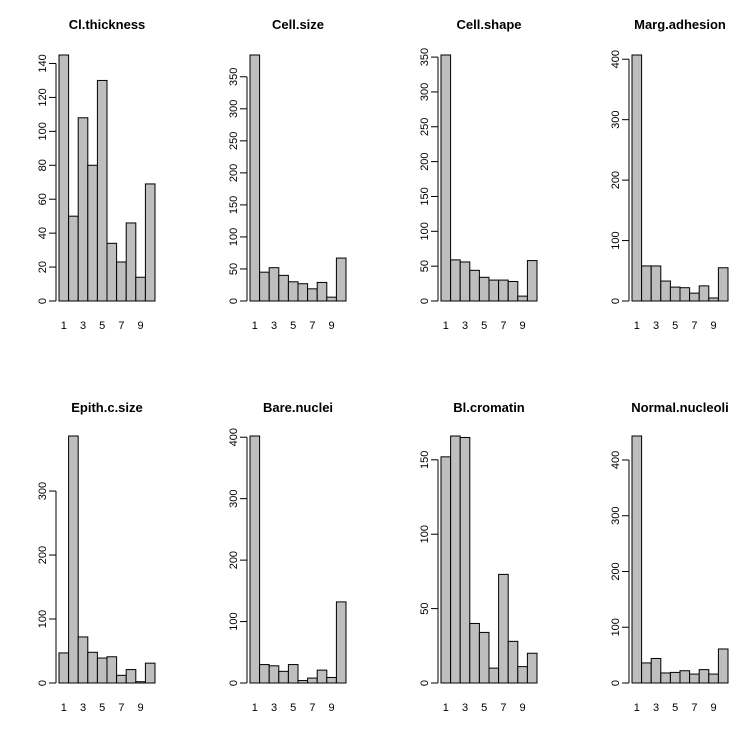 The width and height of the screenshot is (753, 734). What do you see at coordinates (680, 407) in the screenshot?
I see `panel-title: Normal.nucleoli` at bounding box center [680, 407].